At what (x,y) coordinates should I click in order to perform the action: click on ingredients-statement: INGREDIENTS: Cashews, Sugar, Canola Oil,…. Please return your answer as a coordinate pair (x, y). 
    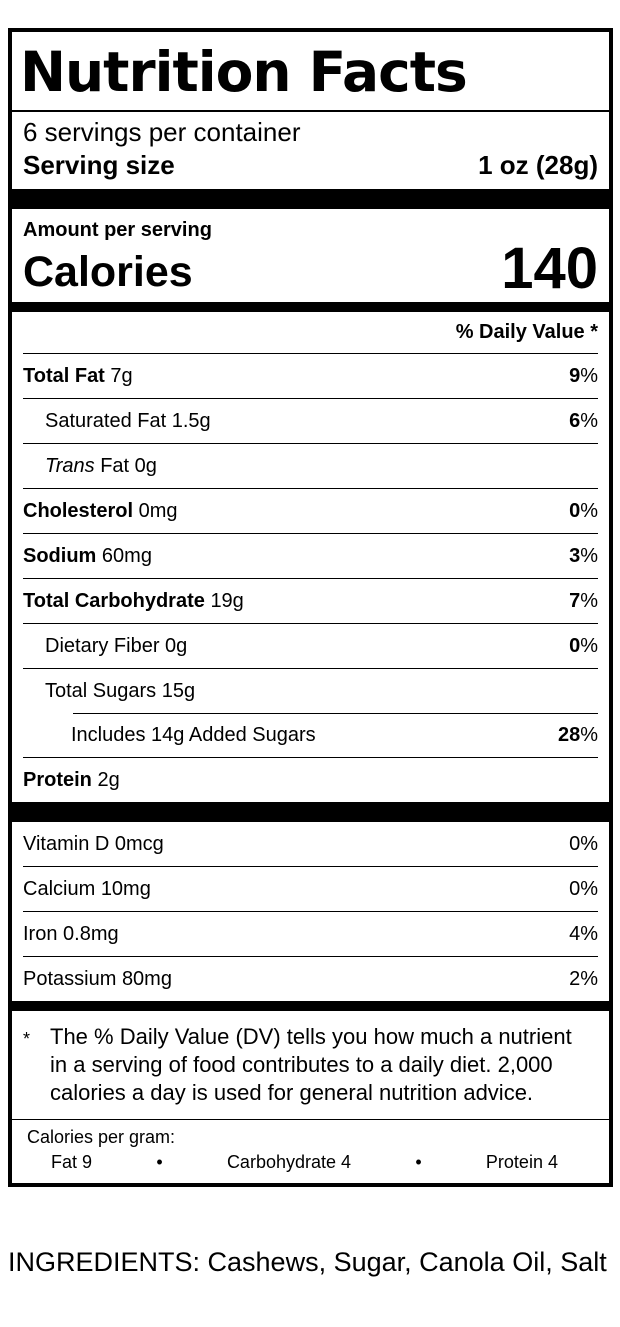
    Looking at the image, I should click on (307, 1262).